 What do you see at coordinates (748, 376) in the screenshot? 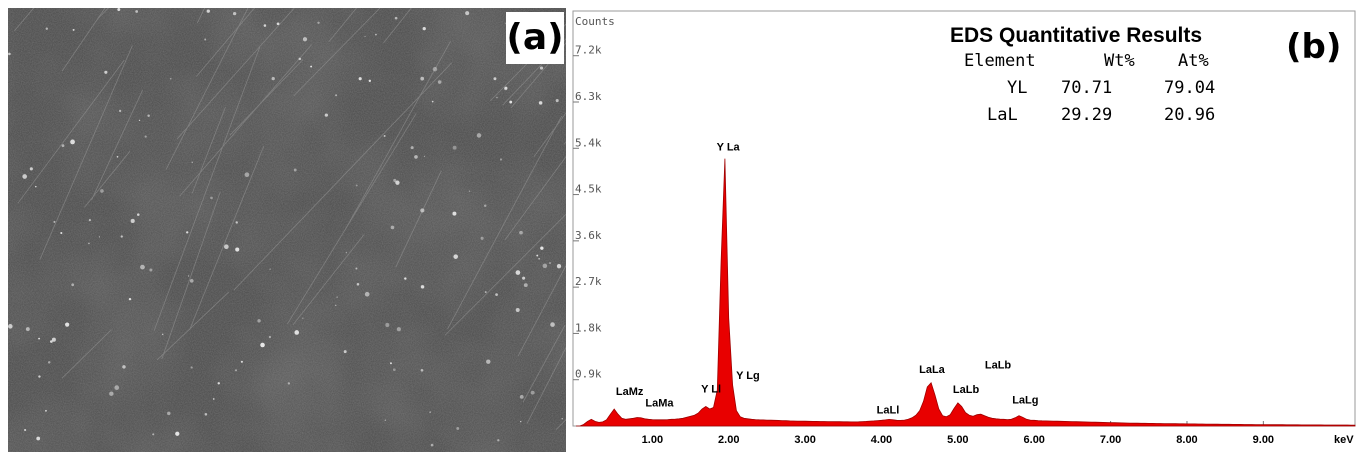
I see `peak-label: Y Lg` at bounding box center [748, 376].